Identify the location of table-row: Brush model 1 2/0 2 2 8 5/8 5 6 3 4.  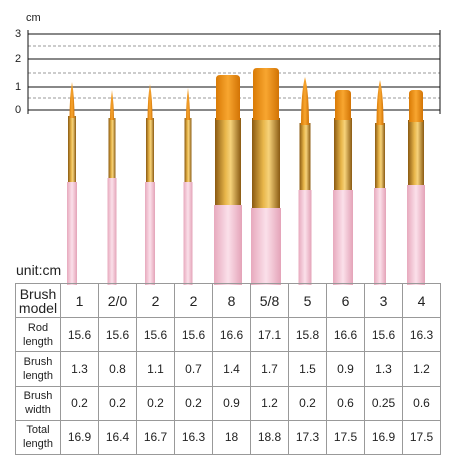
(228, 300).